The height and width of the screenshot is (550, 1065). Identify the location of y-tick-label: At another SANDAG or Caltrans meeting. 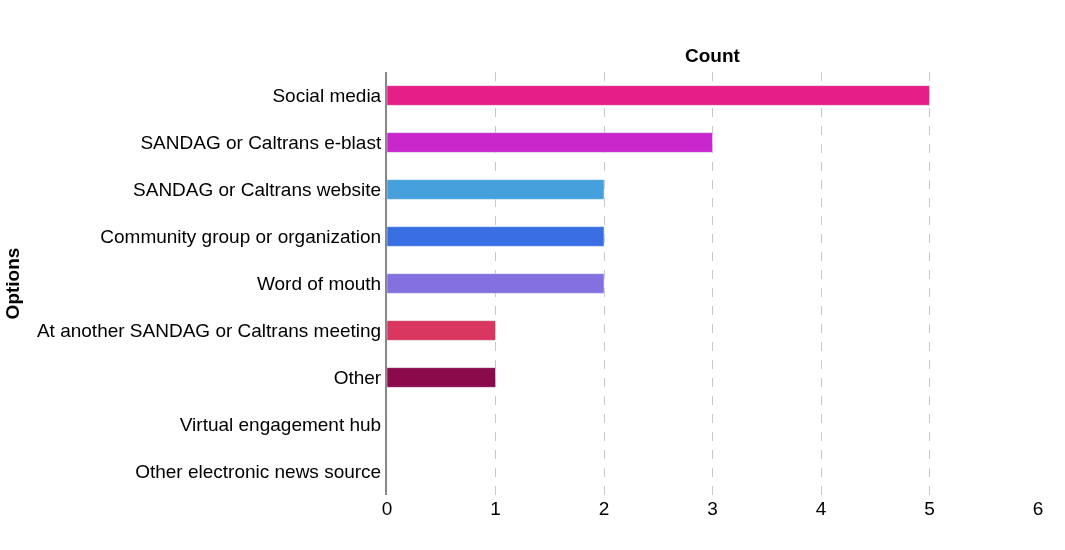
(209, 331).